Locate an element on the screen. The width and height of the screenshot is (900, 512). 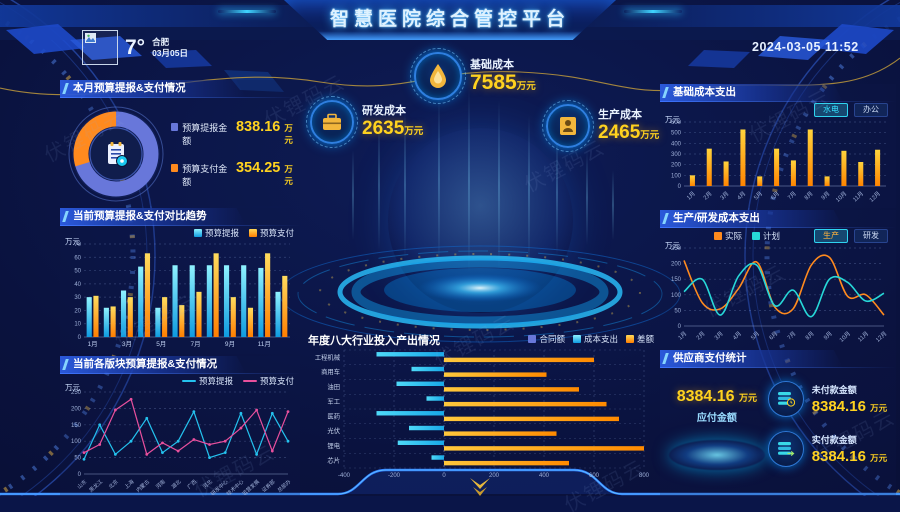
legend-item-zhifu: 预算支付金额 354.25 万元 is located at coordinates (235, 174).